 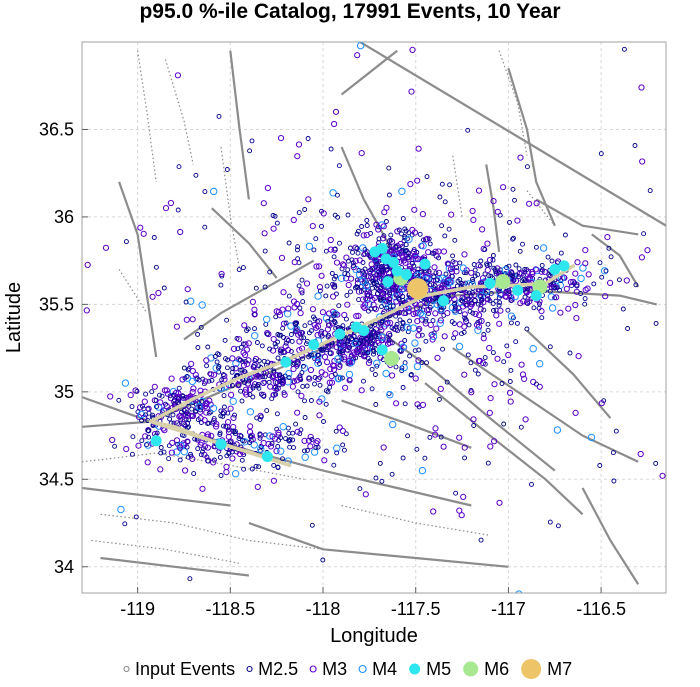 I want to click on large-event-m6, so click(x=392, y=359).